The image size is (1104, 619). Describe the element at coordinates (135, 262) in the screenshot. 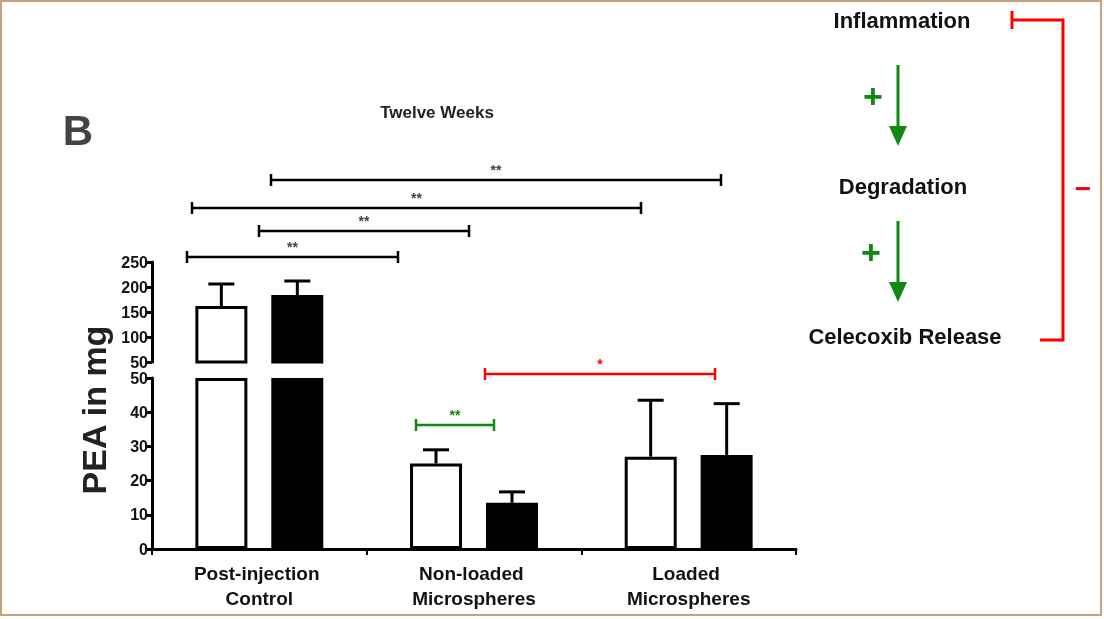

I see `y-tick-label: 250` at that location.